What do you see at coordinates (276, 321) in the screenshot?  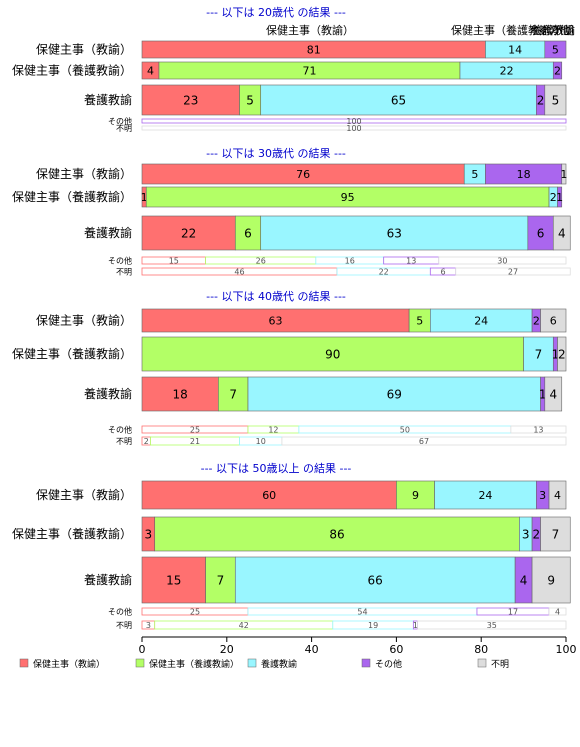 I see `value-label-2-0-0: 63` at bounding box center [276, 321].